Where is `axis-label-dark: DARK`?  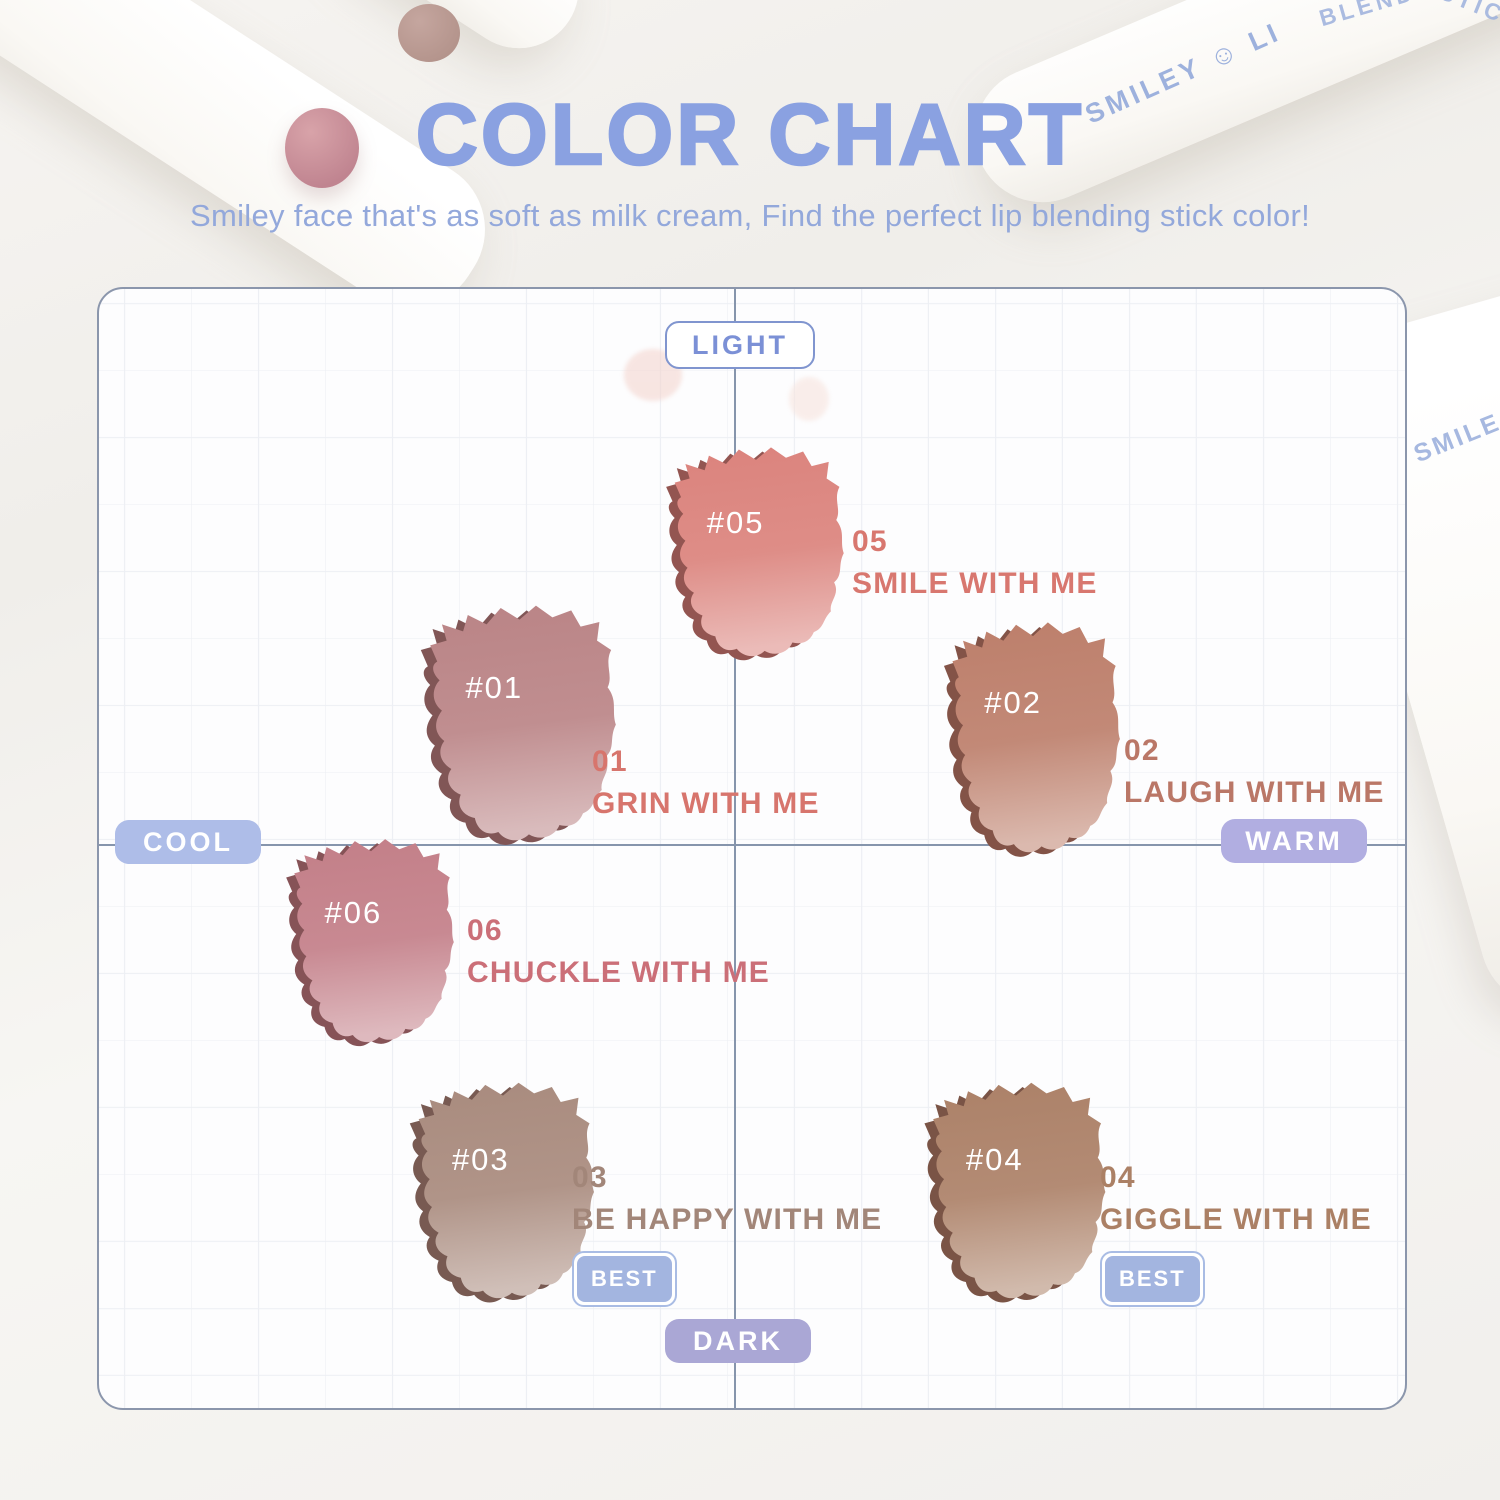 axis-label-dark: DARK is located at coordinates (738, 1341).